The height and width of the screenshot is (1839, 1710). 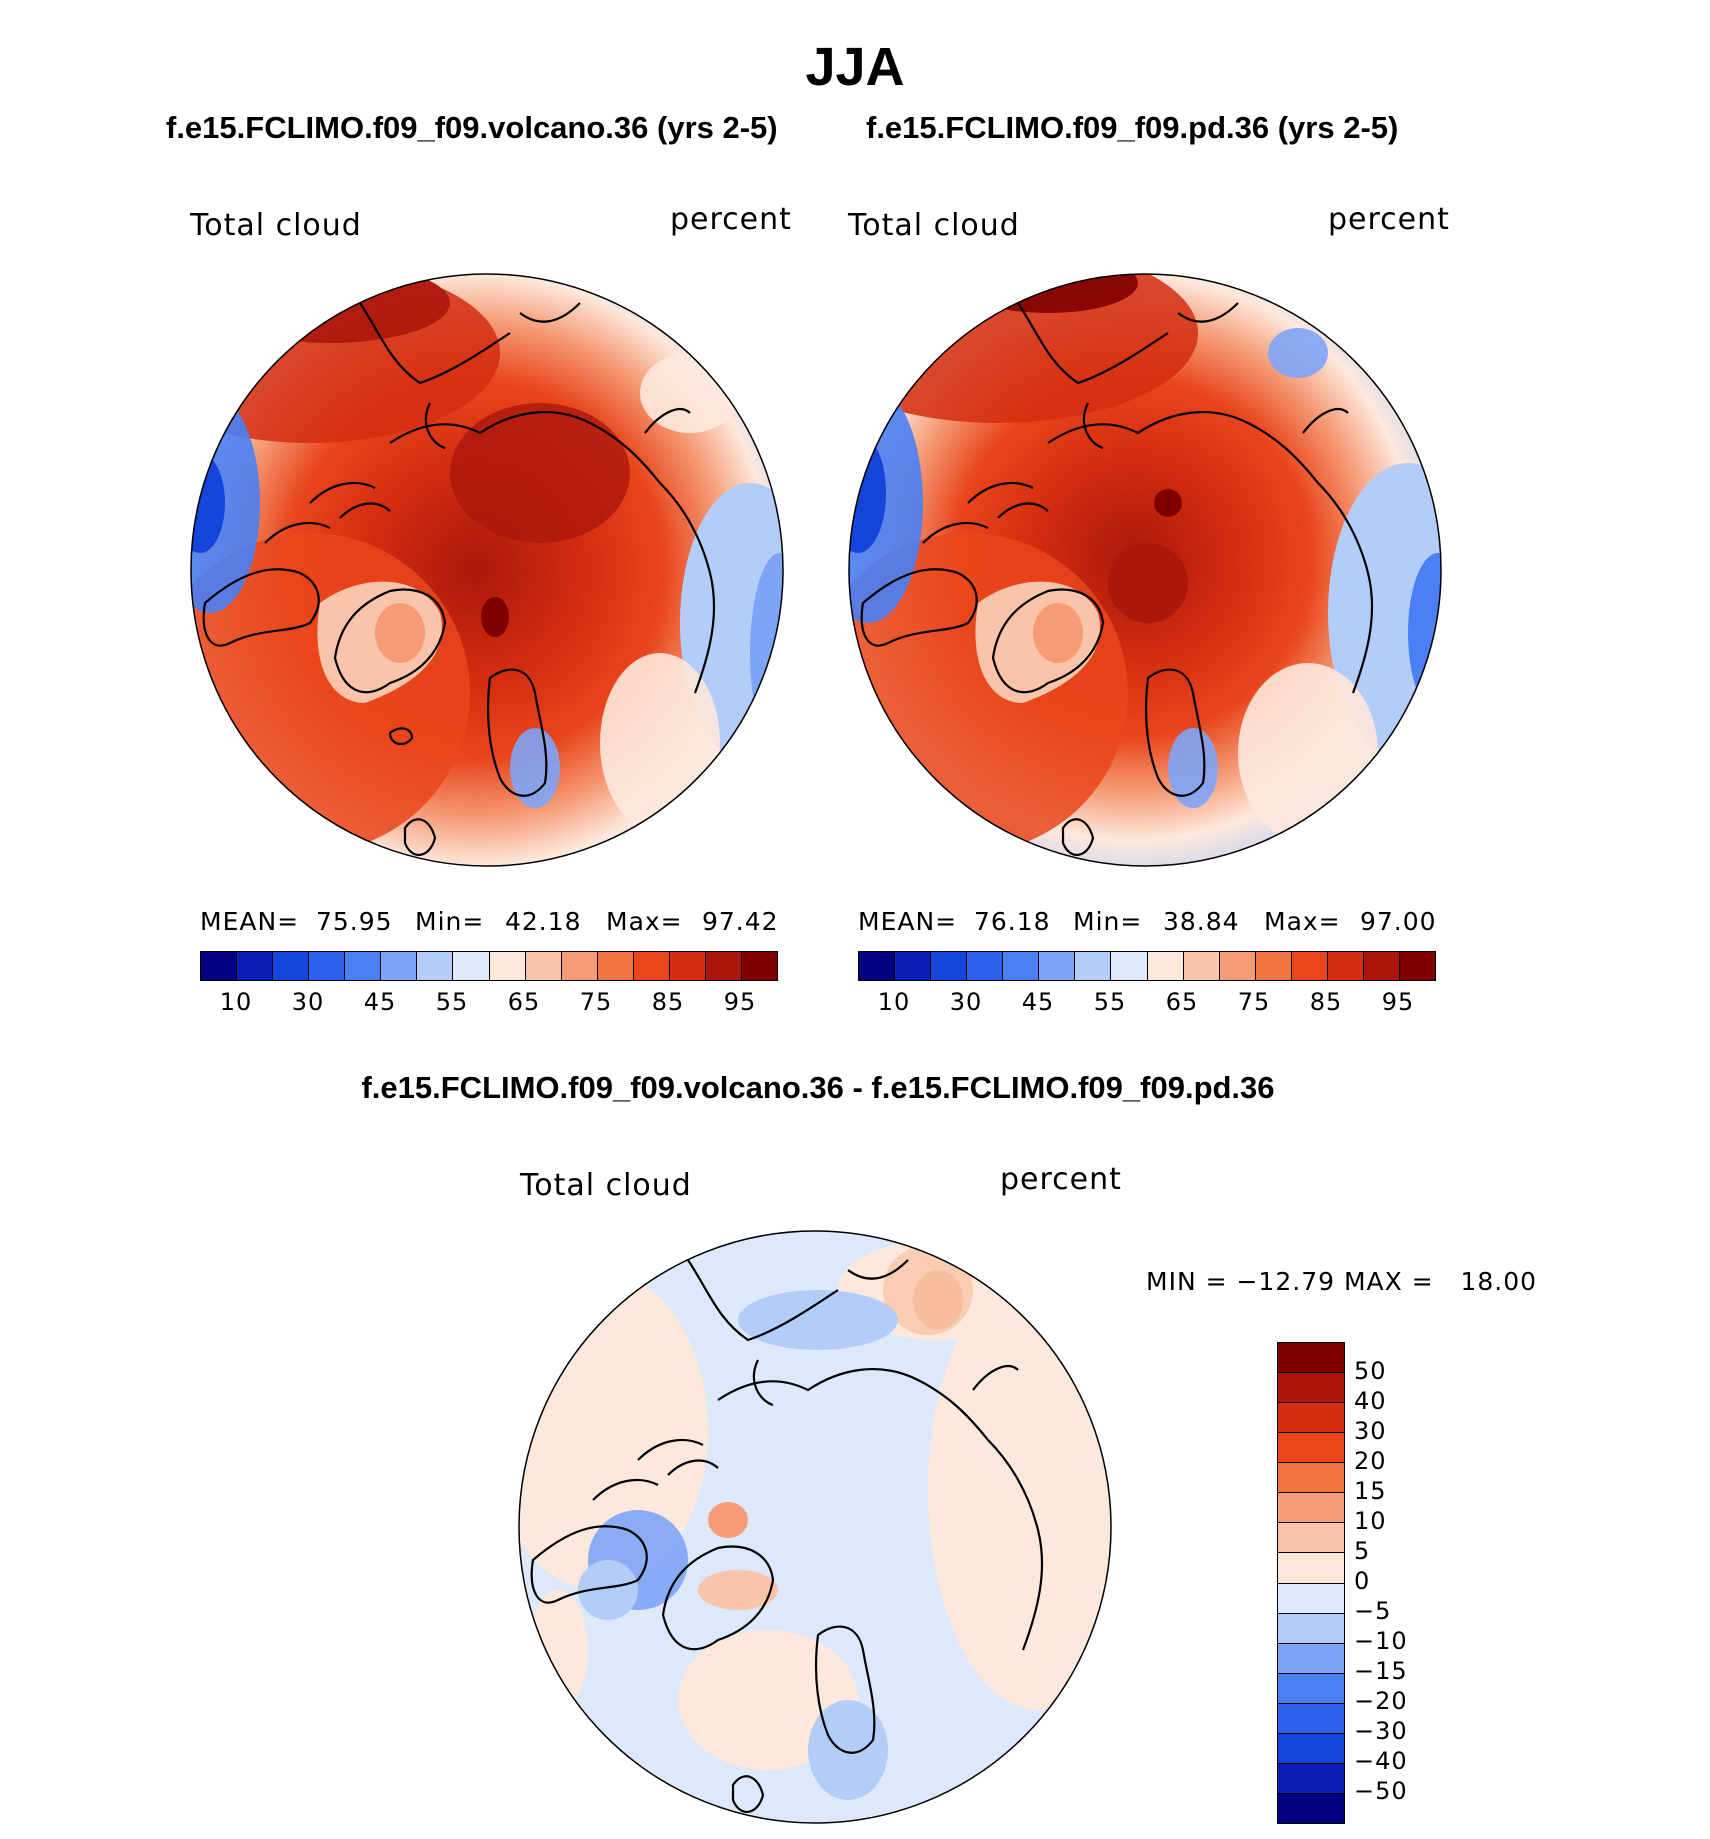 I want to click on colorbar-tick-label: −15, so click(x=1381, y=1671).